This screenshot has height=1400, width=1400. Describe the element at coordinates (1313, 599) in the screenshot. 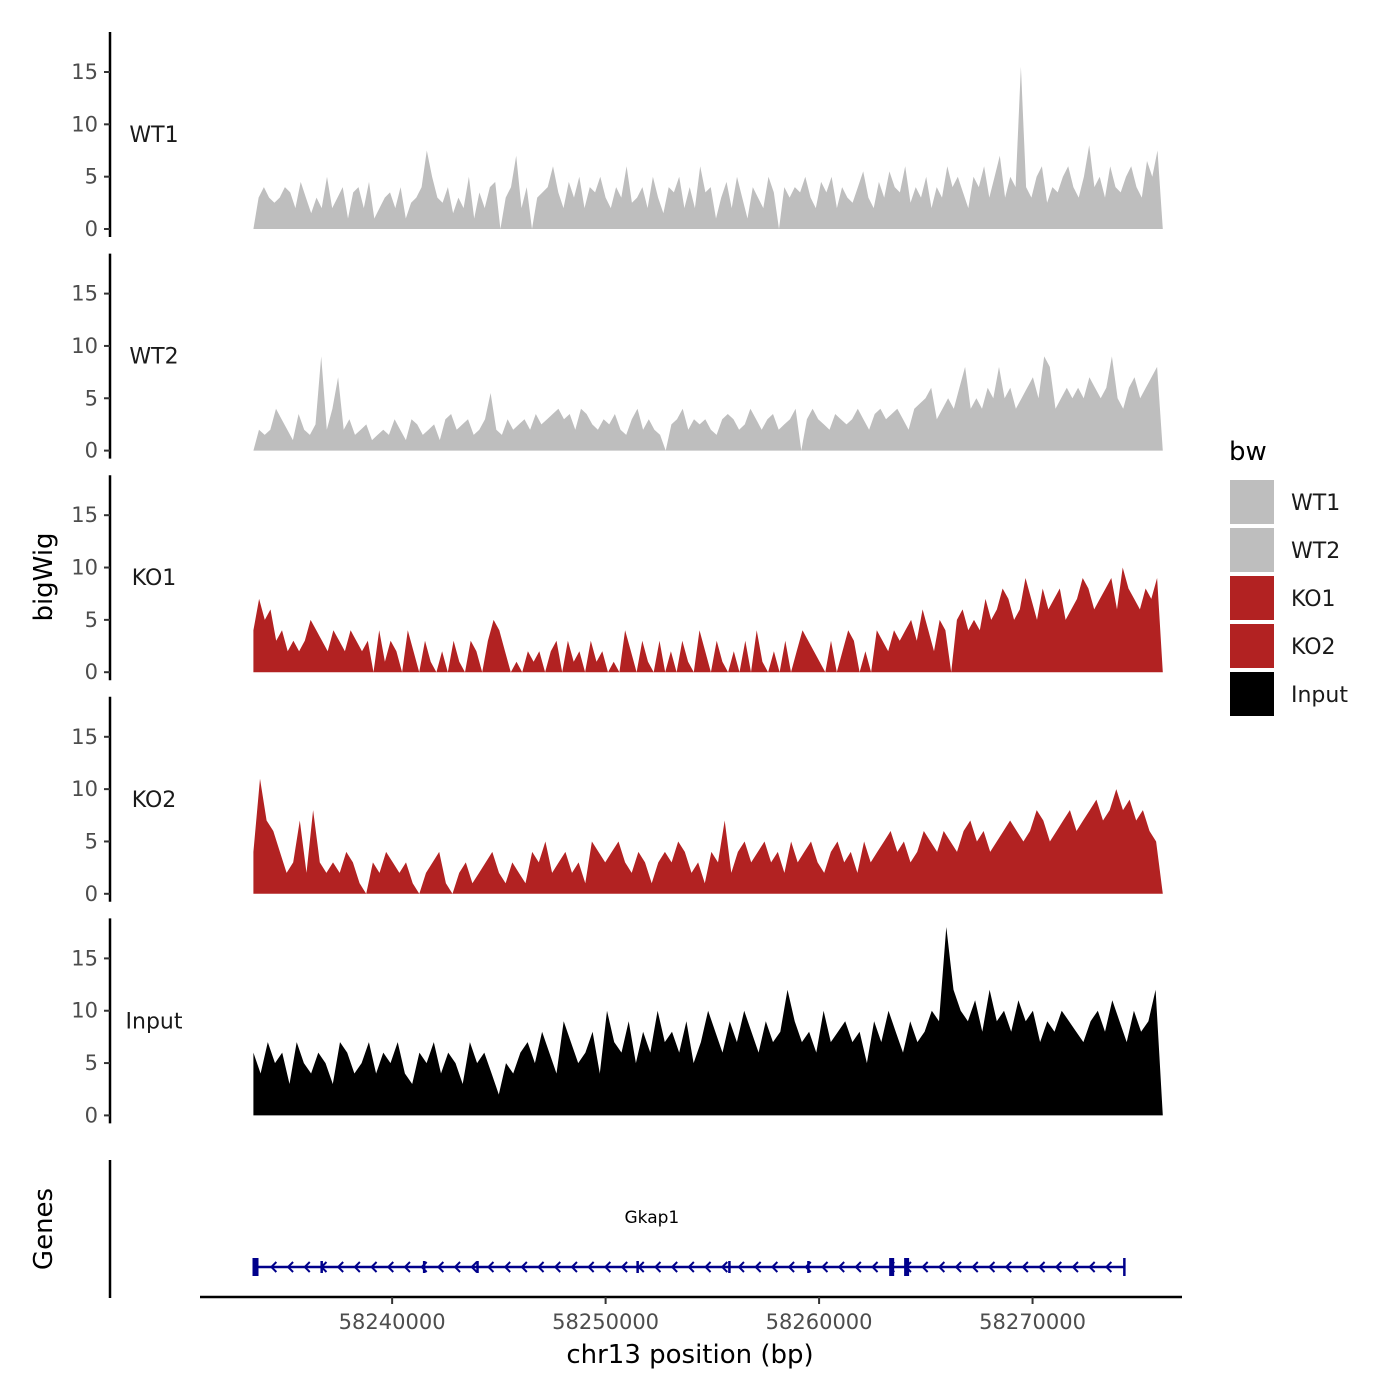

I see `legend-label-ko1: KO1` at that location.